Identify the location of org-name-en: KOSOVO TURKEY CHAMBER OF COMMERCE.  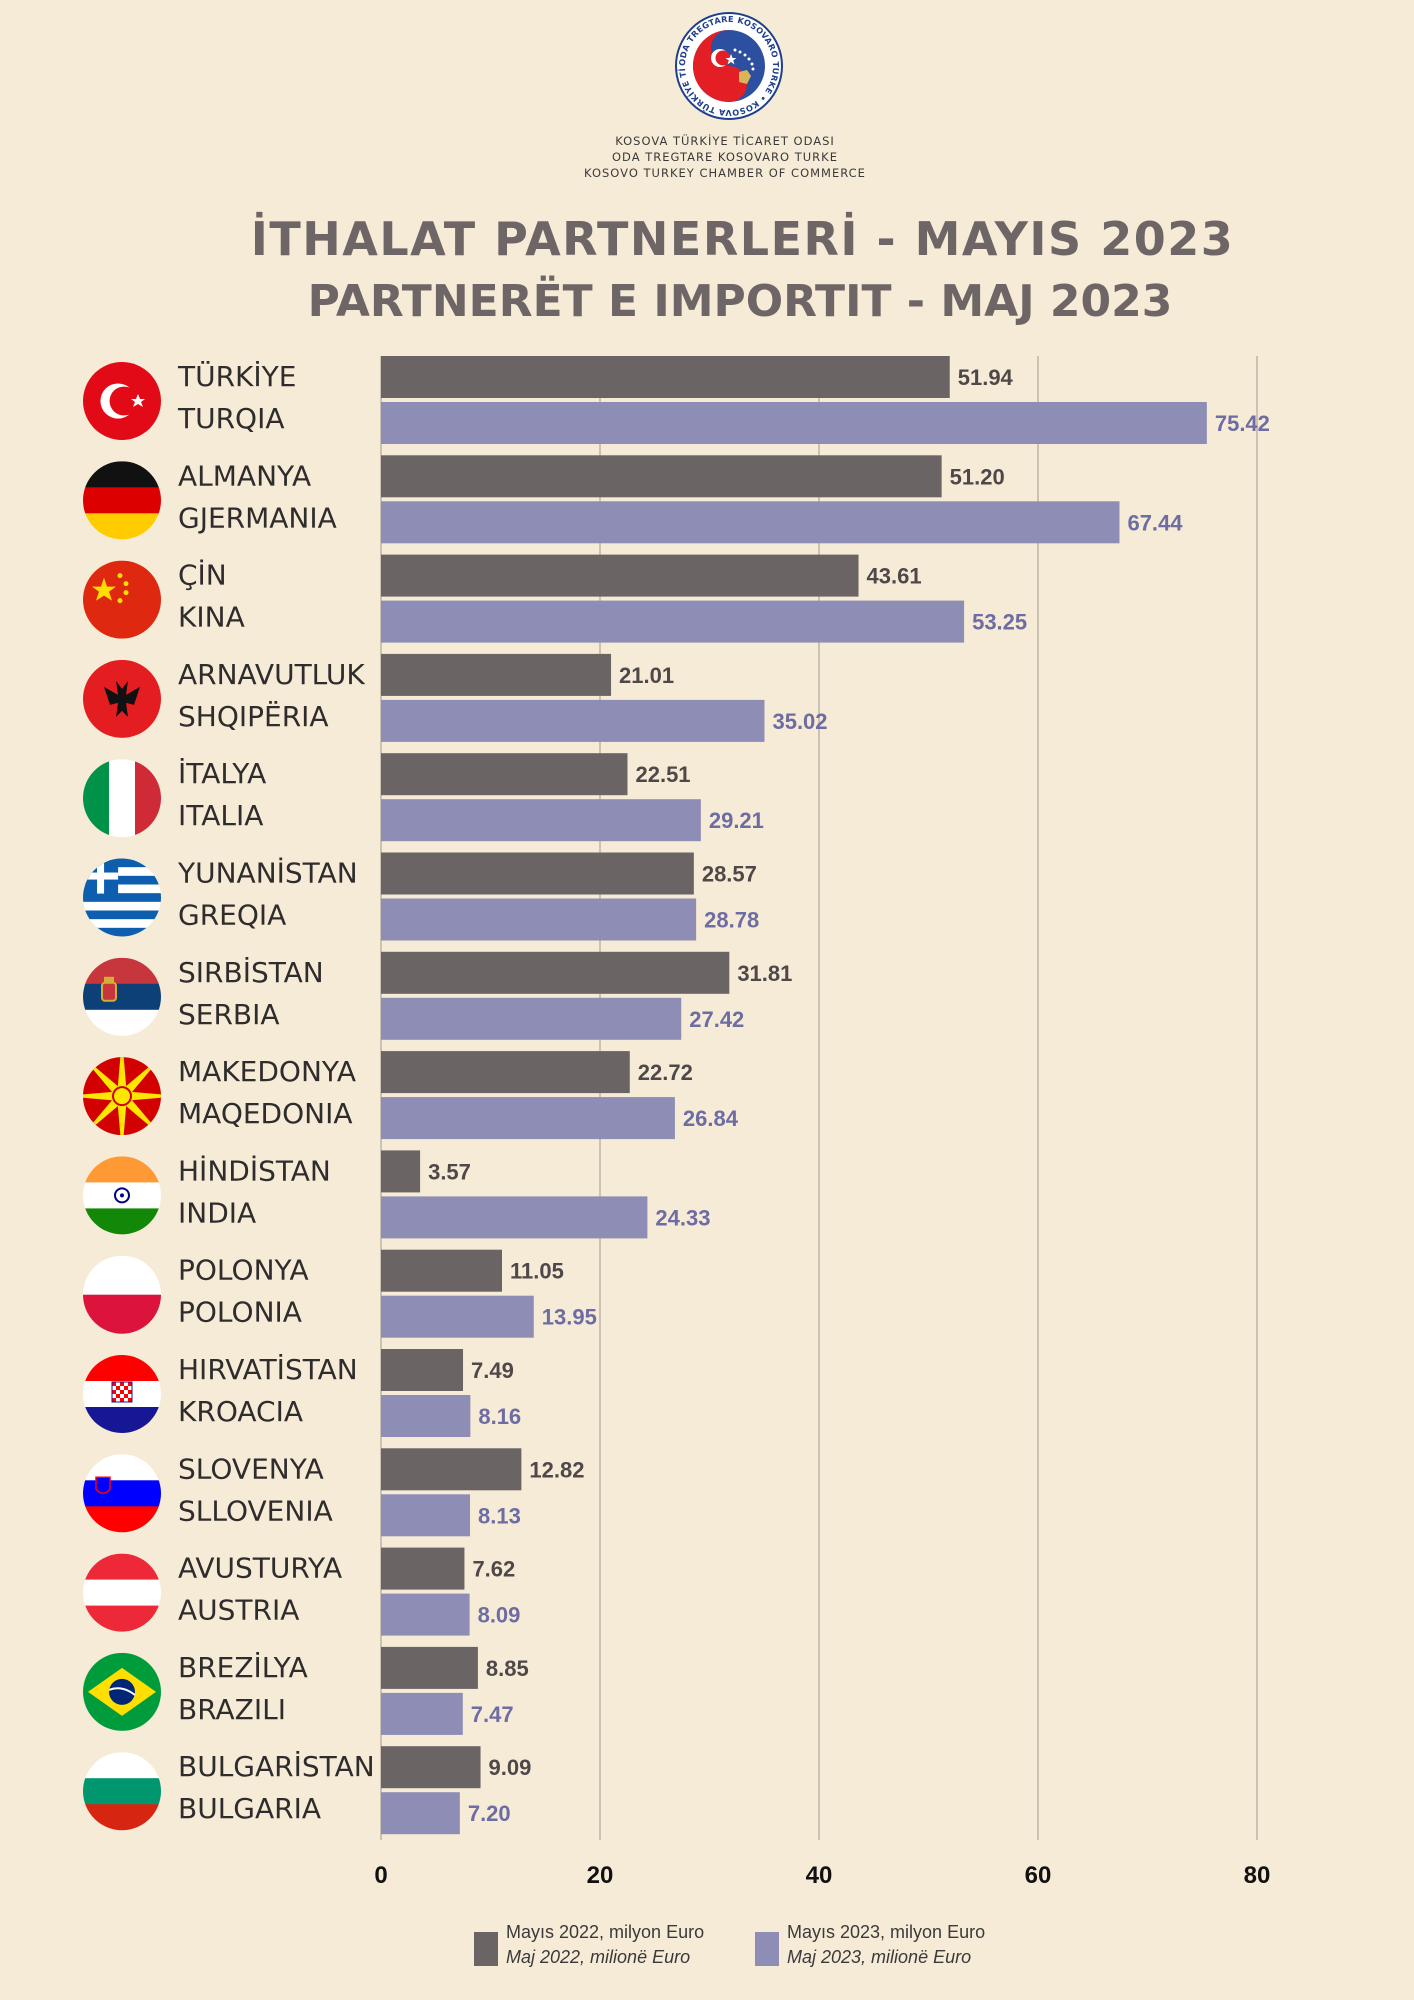
(725, 173).